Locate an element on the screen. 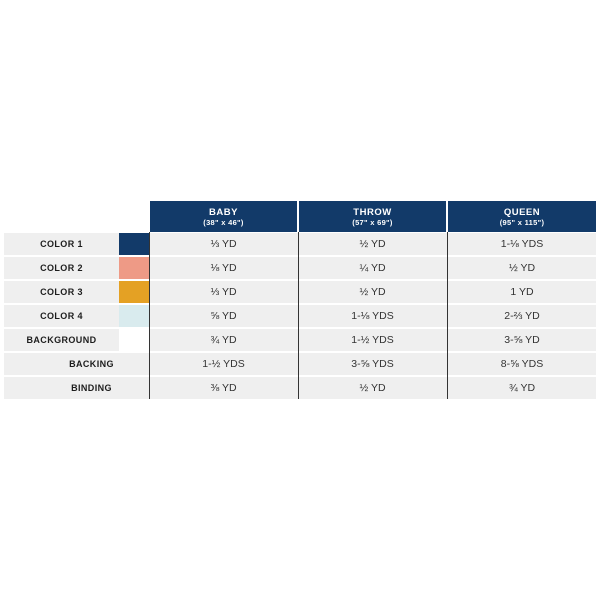 This screenshot has height=600, width=600. table-row-color-1: COLOR 1 ⅓ YD ½ YD 1-⅛ YDS is located at coordinates (300, 244).